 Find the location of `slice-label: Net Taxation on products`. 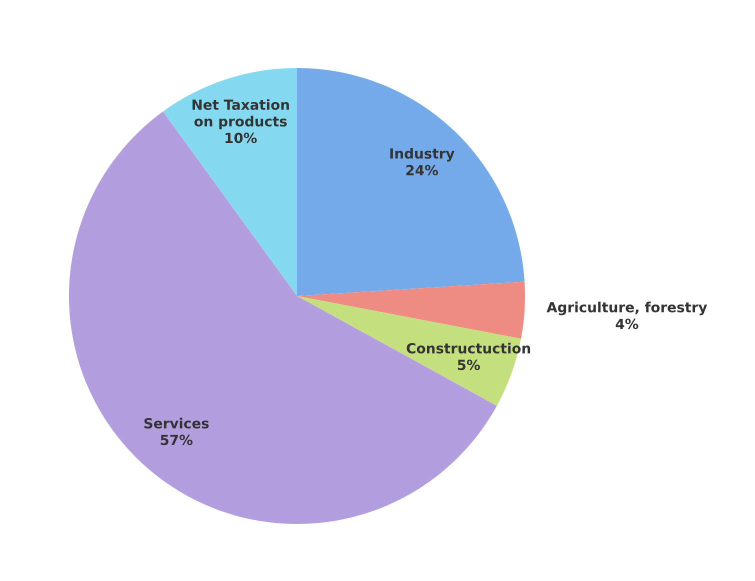

slice-label: Net Taxation on products is located at coordinates (240, 114).